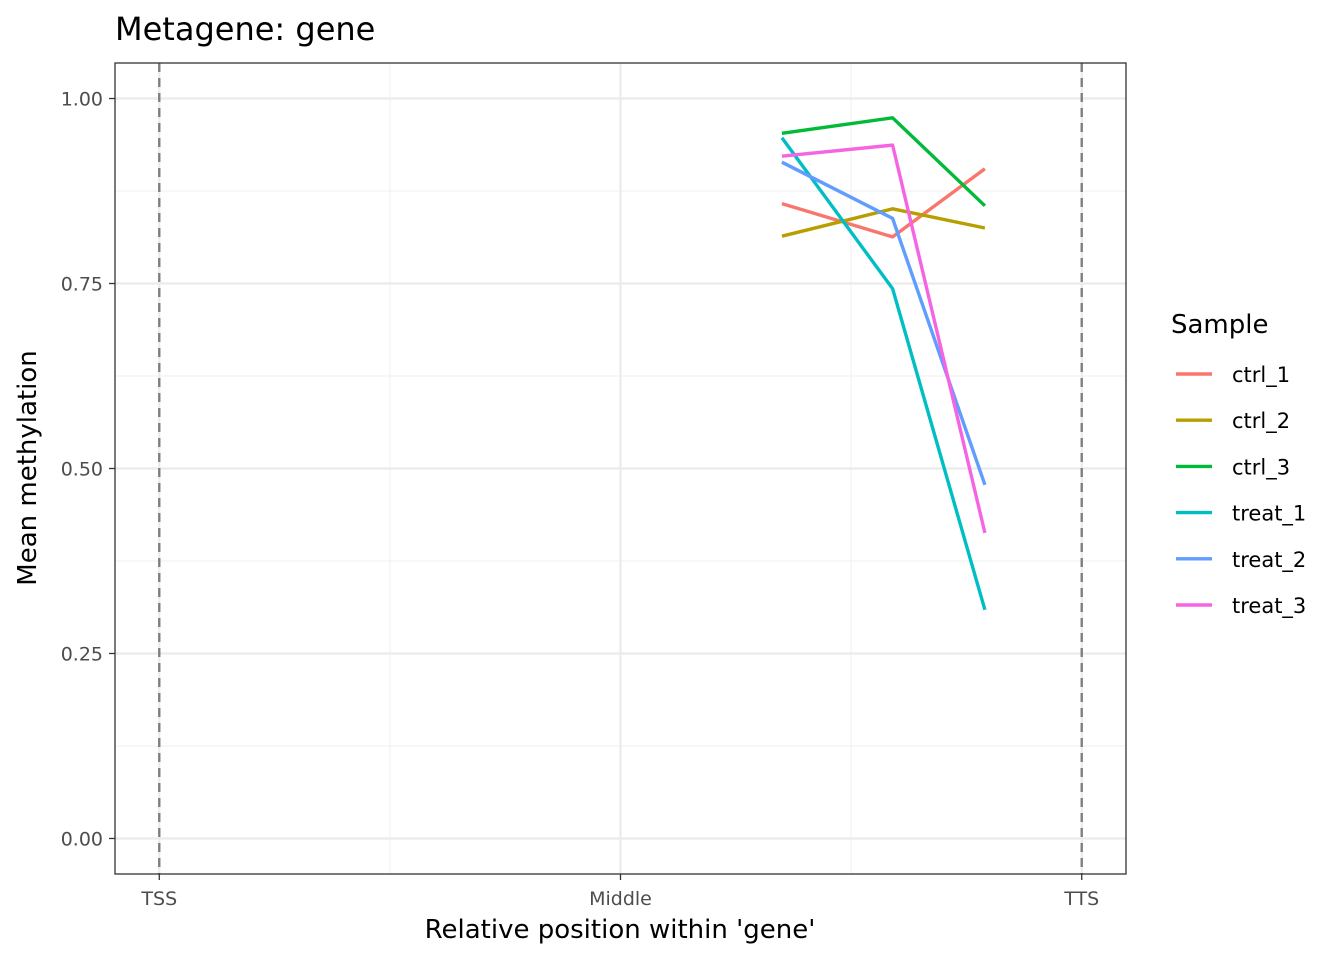  Describe the element at coordinates (1269, 560) in the screenshot. I see `legend-label-treat-2: treat_2` at that location.